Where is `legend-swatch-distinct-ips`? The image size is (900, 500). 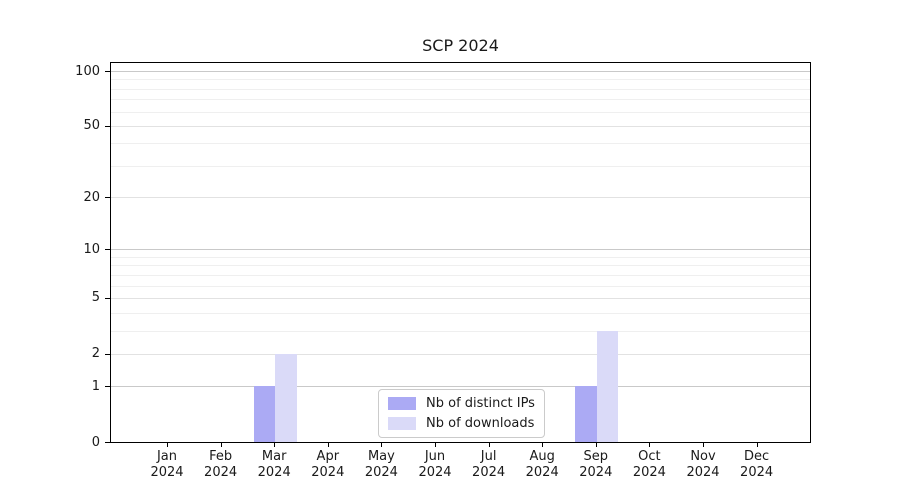
legend-swatch-distinct-ips is located at coordinates (402, 403).